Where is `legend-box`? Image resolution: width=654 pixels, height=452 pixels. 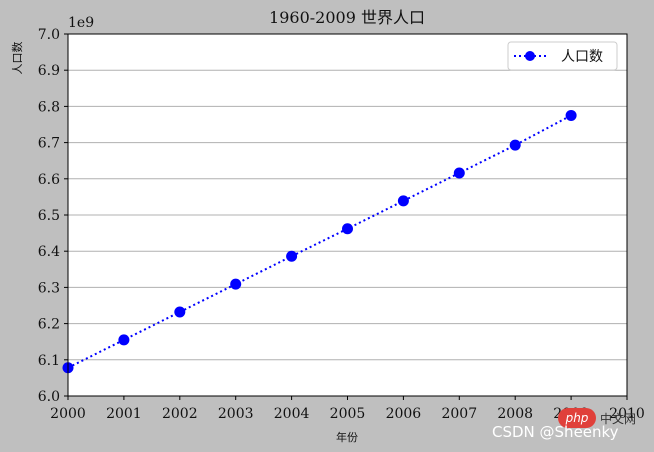 legend-box is located at coordinates (562, 56).